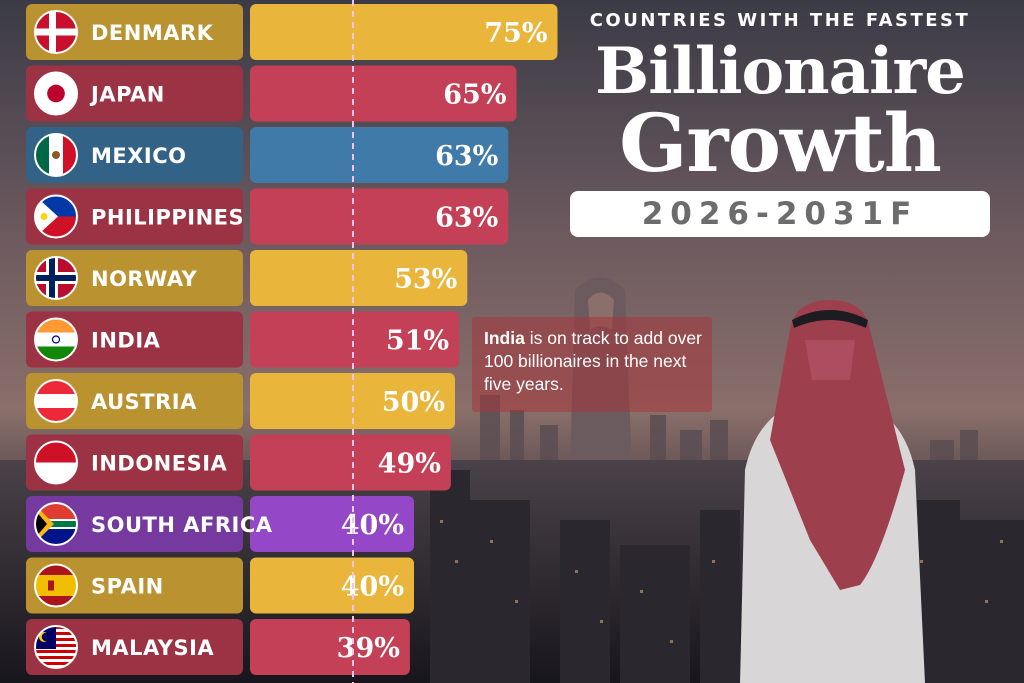  I want to click on bar-row: DENMARK 75%, so click(292, 32).